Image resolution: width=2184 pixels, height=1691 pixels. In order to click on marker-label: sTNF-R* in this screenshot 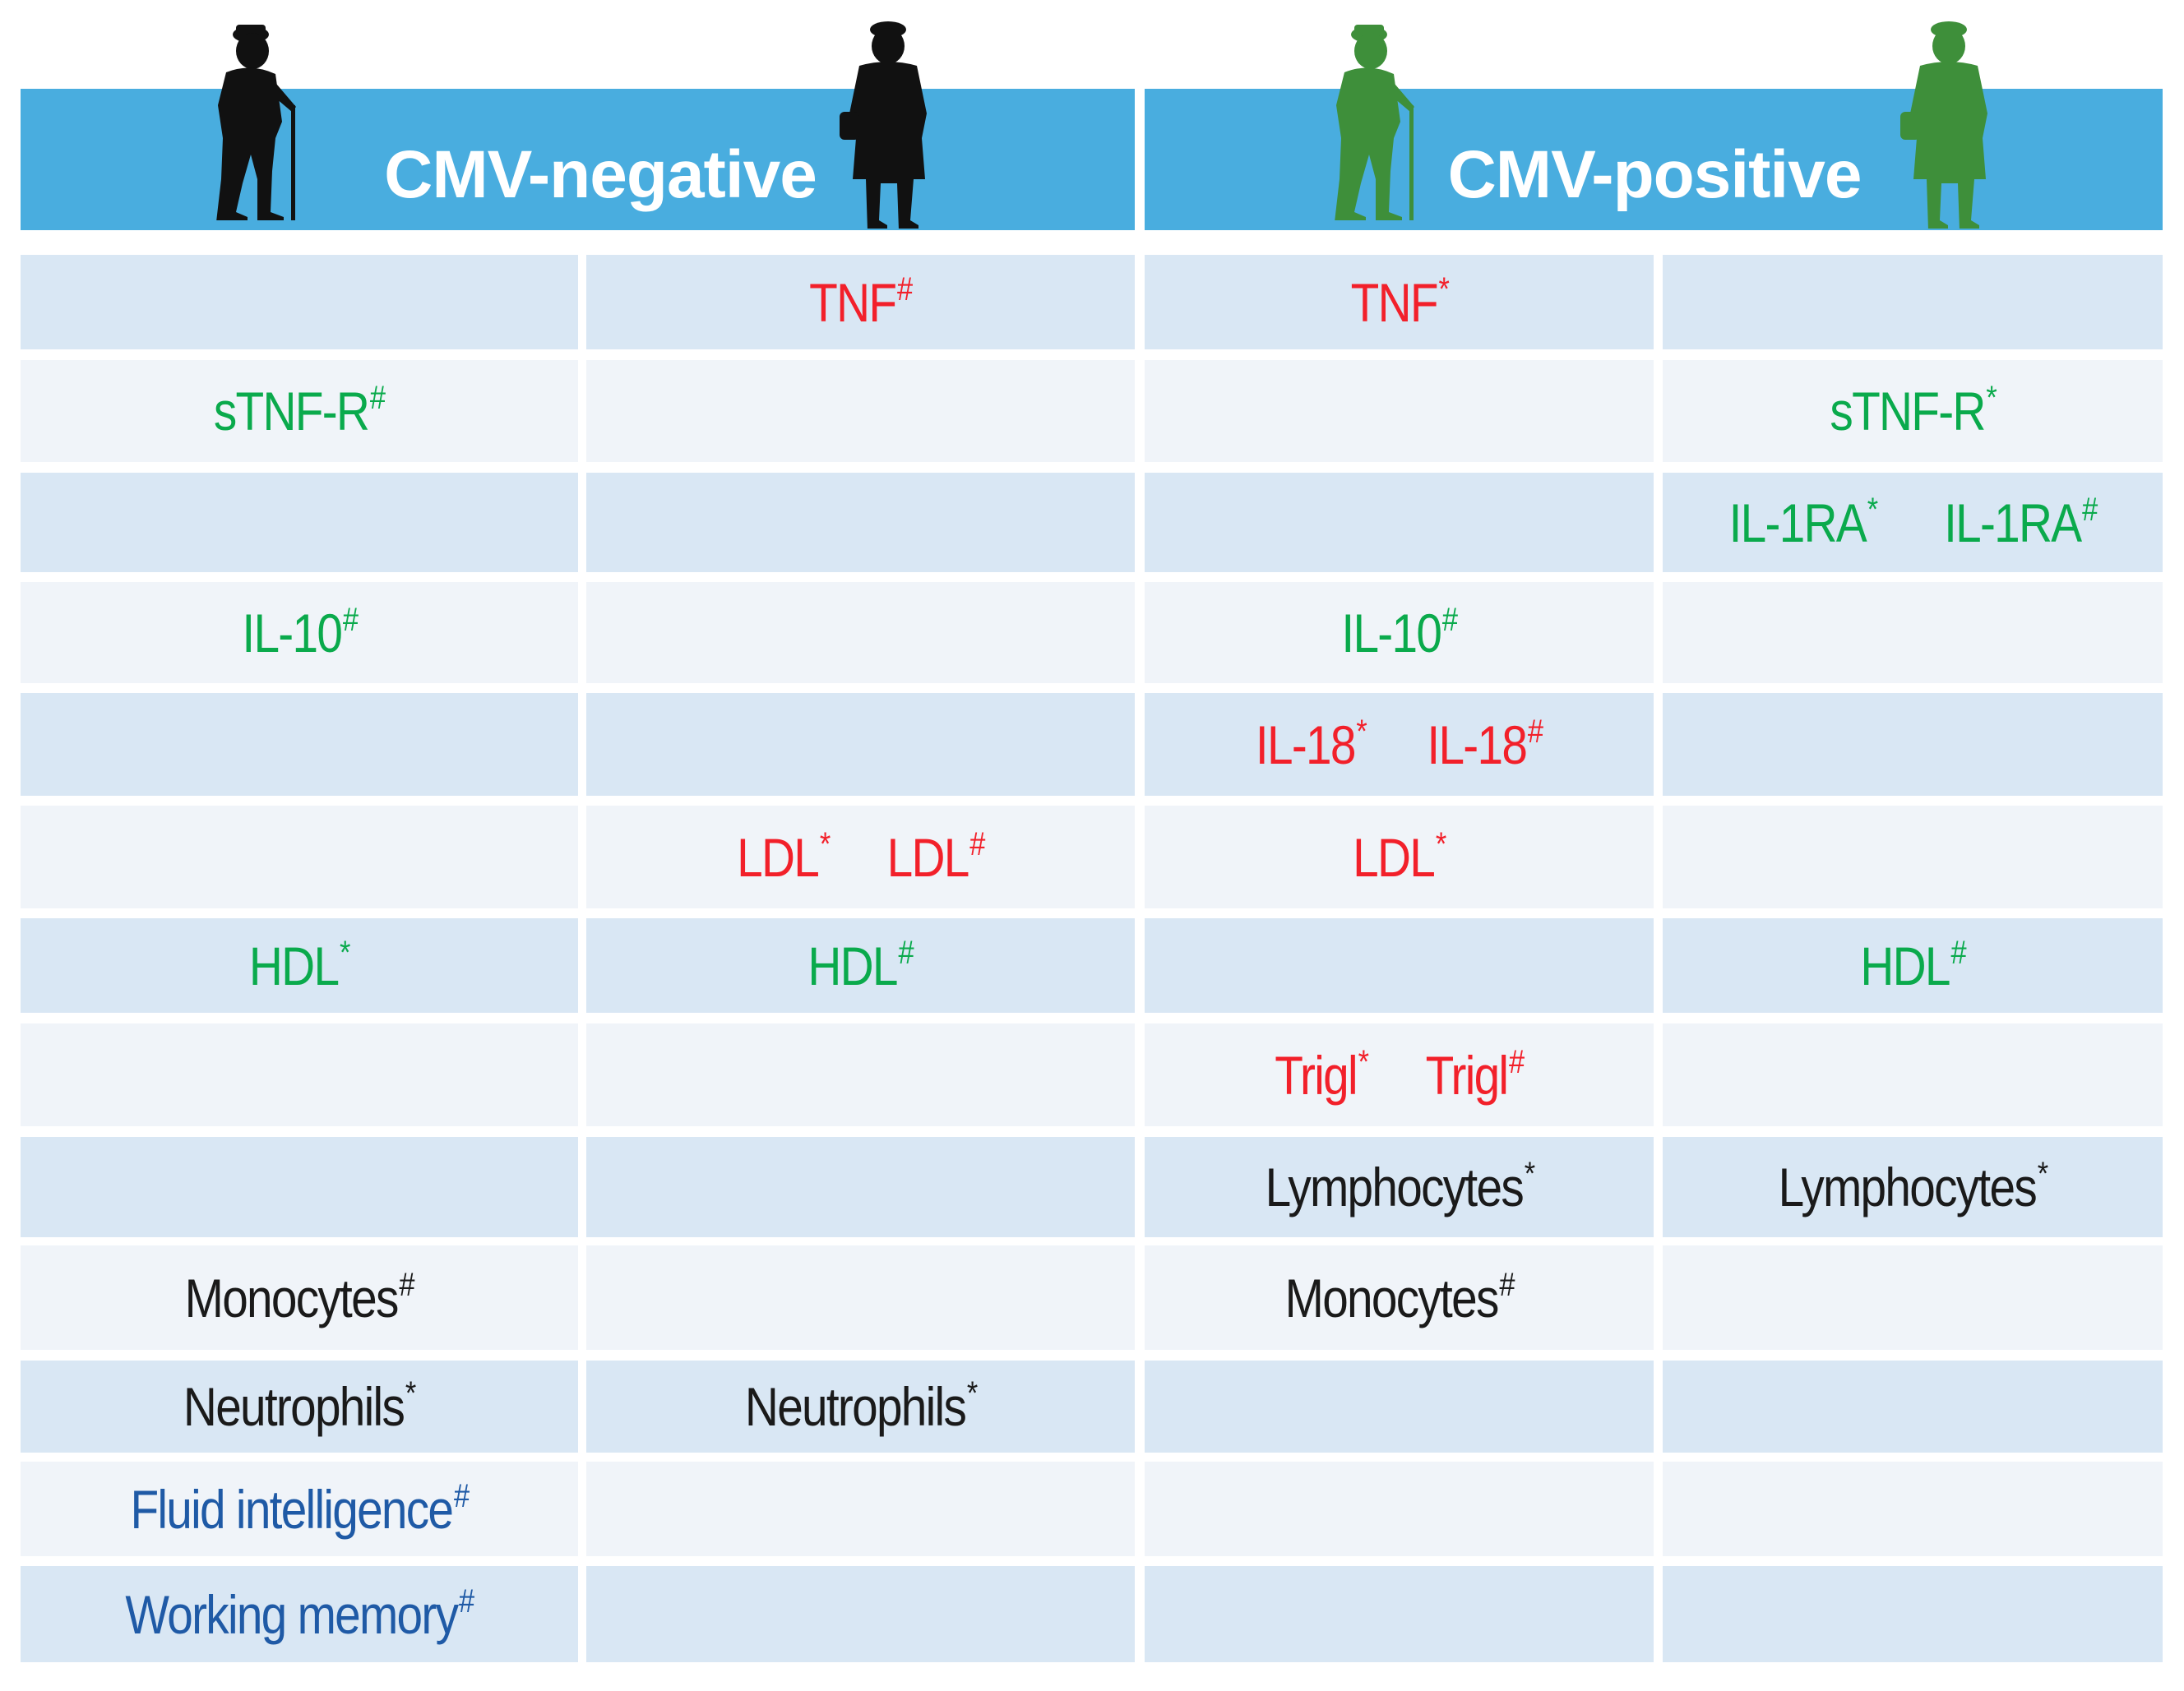, I will do `click(1913, 411)`.